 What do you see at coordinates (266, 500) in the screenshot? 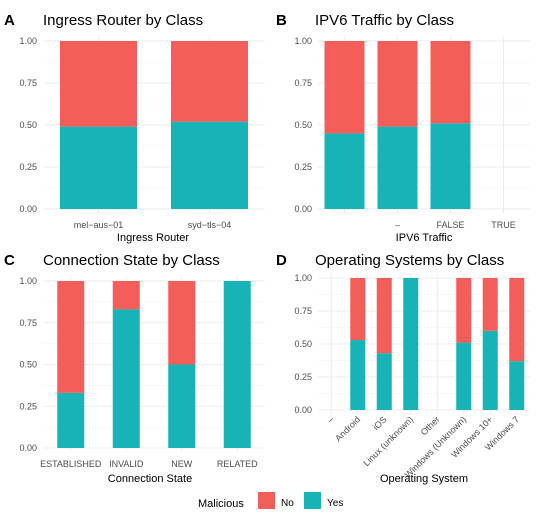
I see `legend-swatch-no` at bounding box center [266, 500].